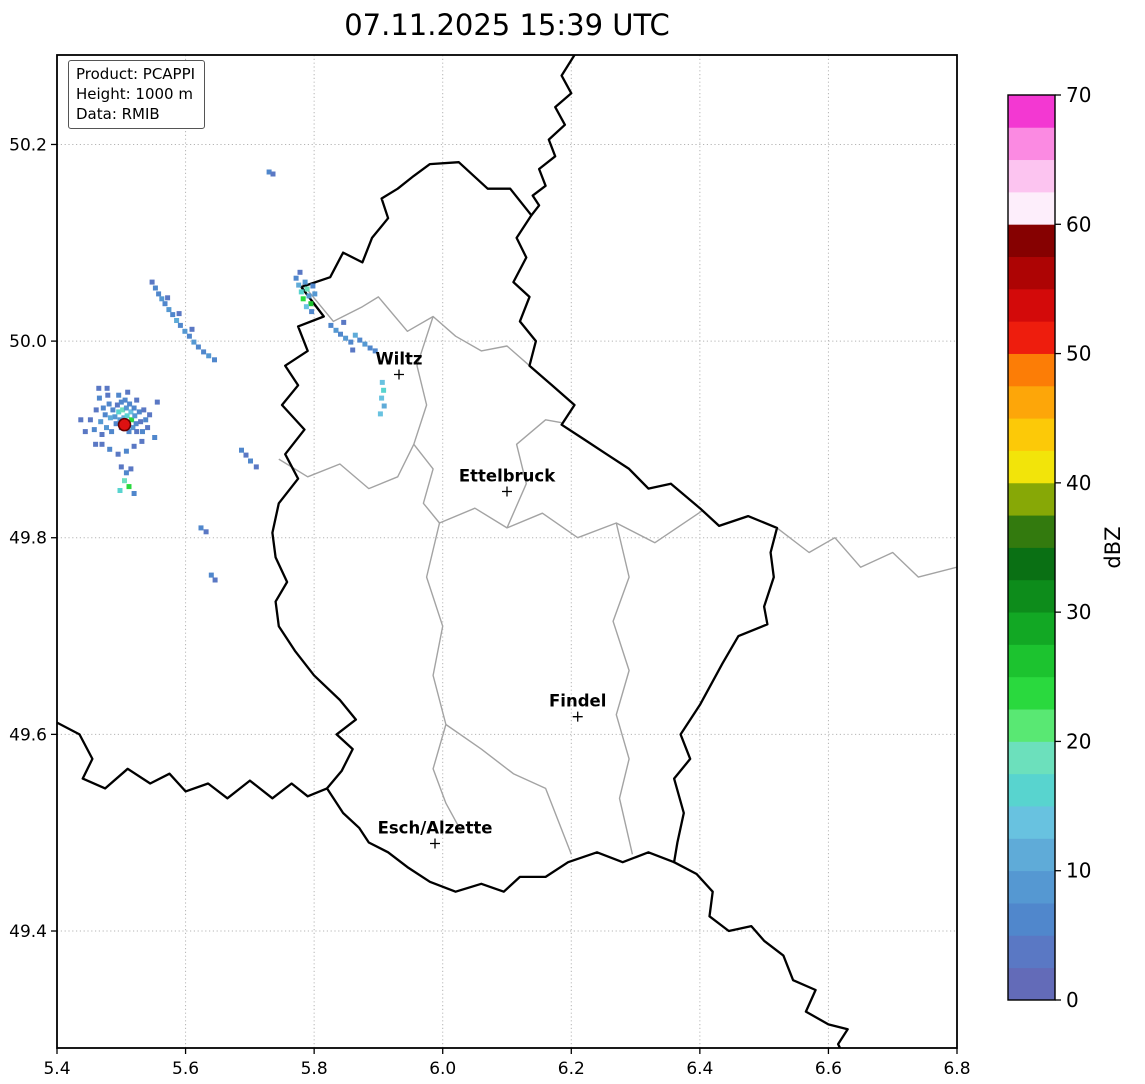  Describe the element at coordinates (828, 1069) in the screenshot. I see `x-tick-label: 6.6` at that location.